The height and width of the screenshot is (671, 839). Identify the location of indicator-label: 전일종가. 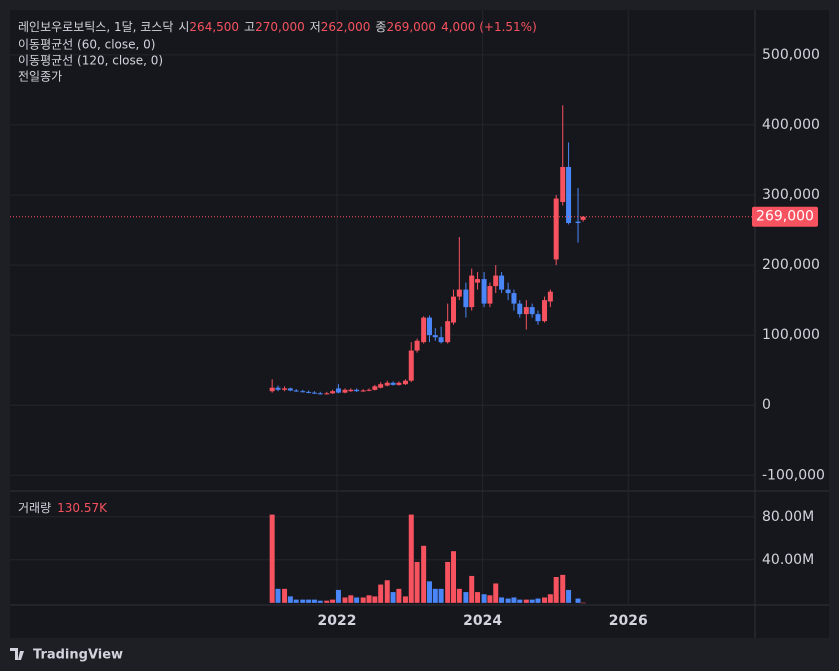
(40, 77).